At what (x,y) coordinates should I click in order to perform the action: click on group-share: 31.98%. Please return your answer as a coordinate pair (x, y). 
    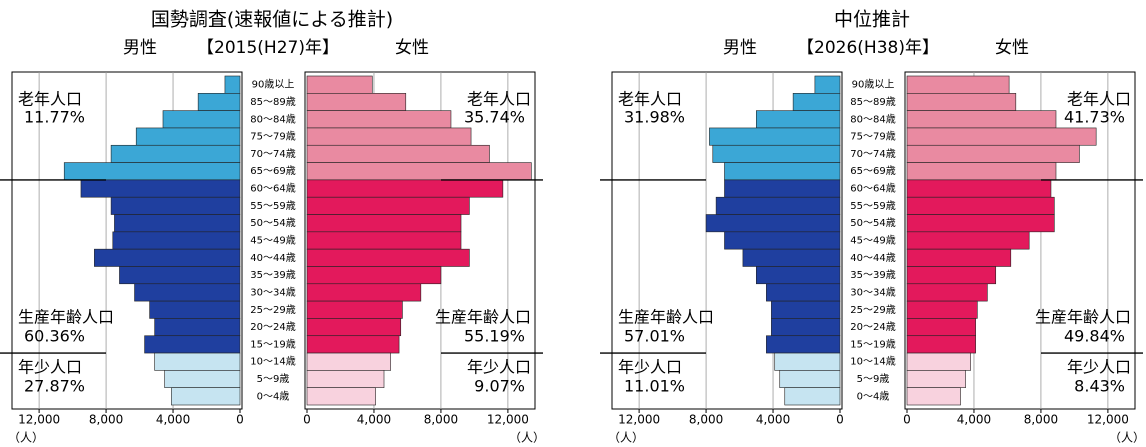
    Looking at the image, I should click on (654, 117).